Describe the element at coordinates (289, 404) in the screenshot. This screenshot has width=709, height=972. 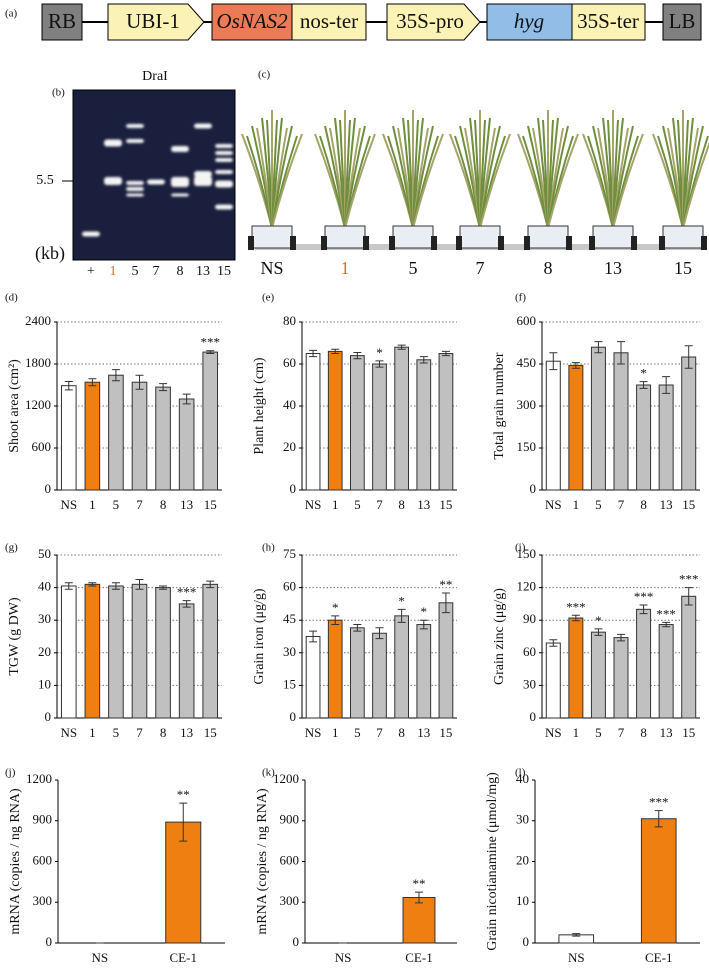
I see `y-tick-label: 40` at that location.